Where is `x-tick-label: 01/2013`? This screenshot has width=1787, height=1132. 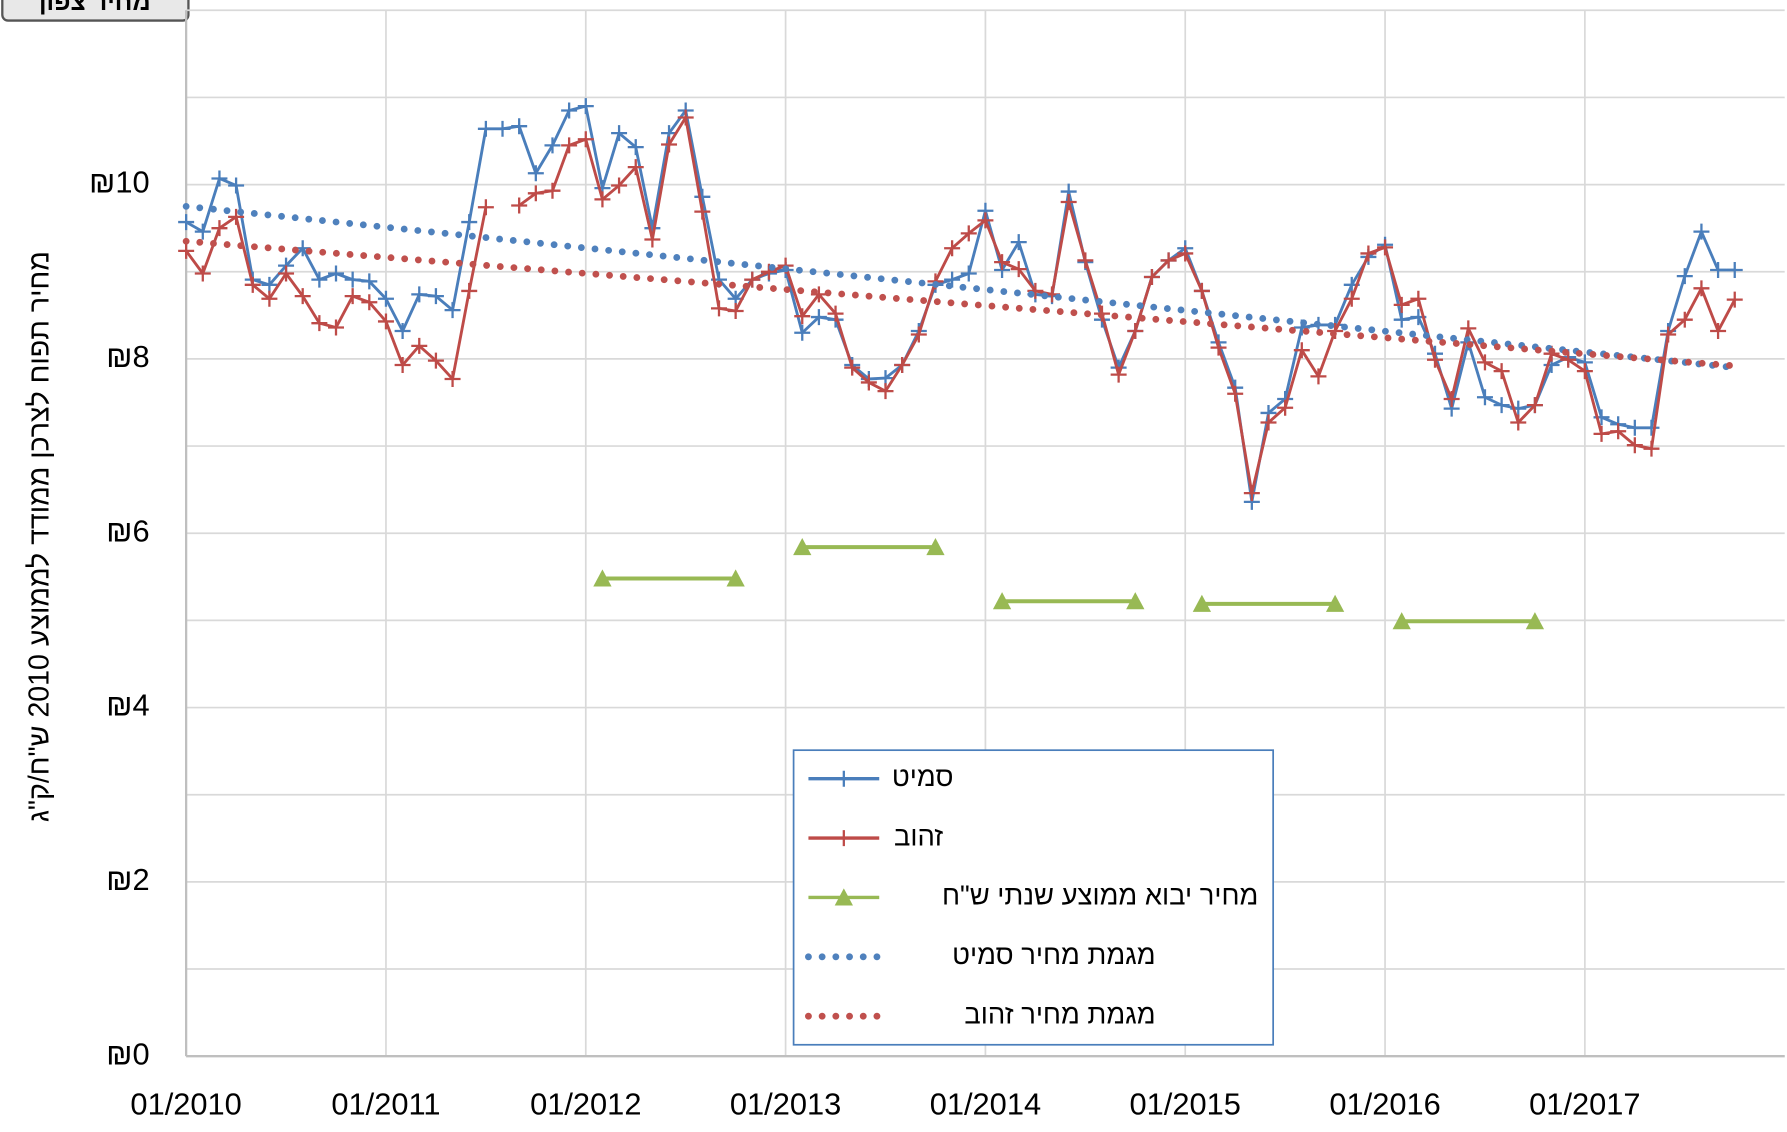
x-tick-label: 01/2013 is located at coordinates (785, 1104).